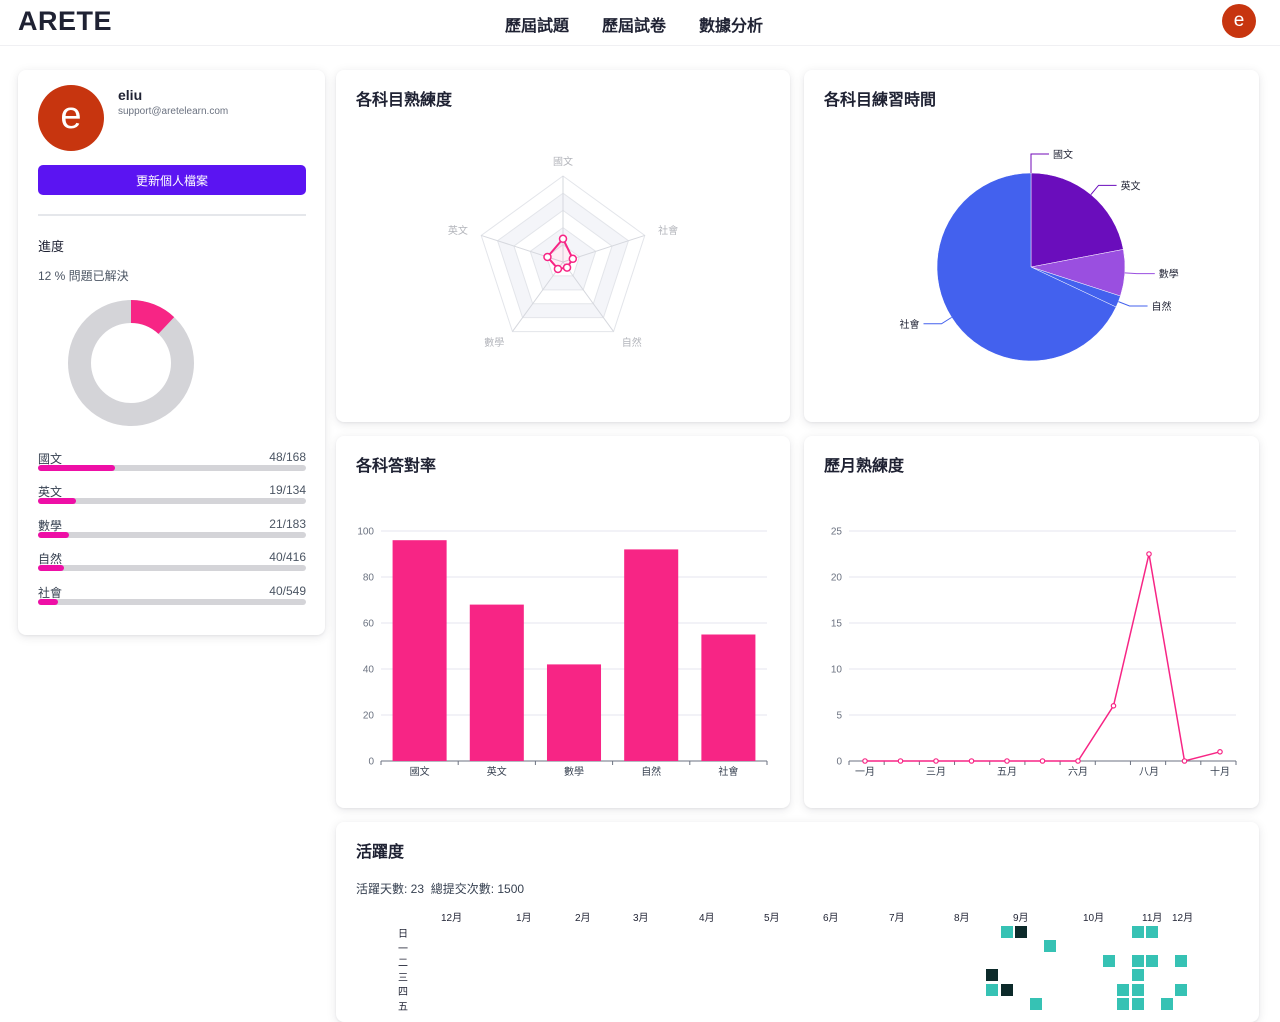 The height and width of the screenshot is (1022, 1280). Describe the element at coordinates (369, 578) in the screenshot. I see `bar-y-tick-label: 80` at that location.